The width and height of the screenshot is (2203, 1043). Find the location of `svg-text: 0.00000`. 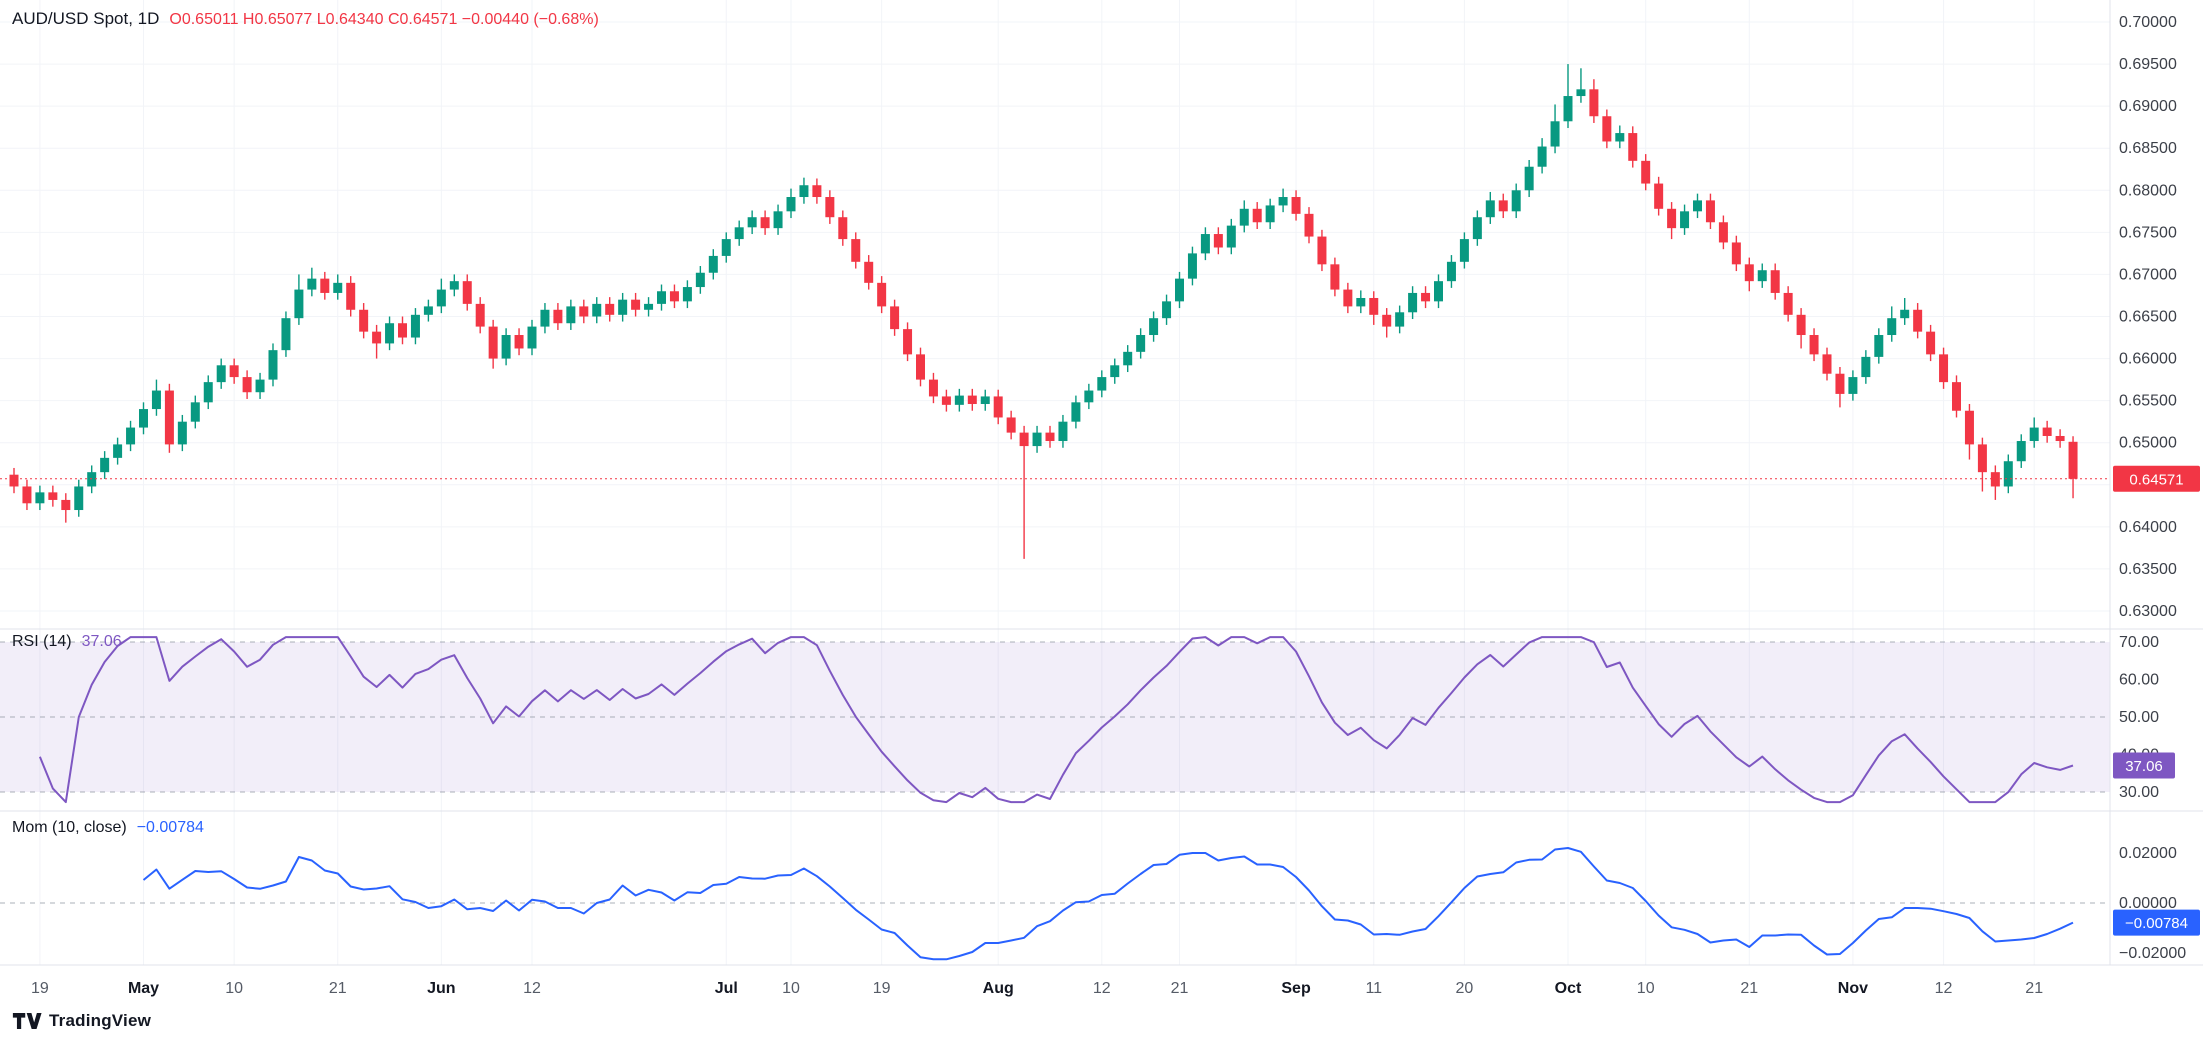

svg-text: 0.00000 is located at coordinates (2148, 903).